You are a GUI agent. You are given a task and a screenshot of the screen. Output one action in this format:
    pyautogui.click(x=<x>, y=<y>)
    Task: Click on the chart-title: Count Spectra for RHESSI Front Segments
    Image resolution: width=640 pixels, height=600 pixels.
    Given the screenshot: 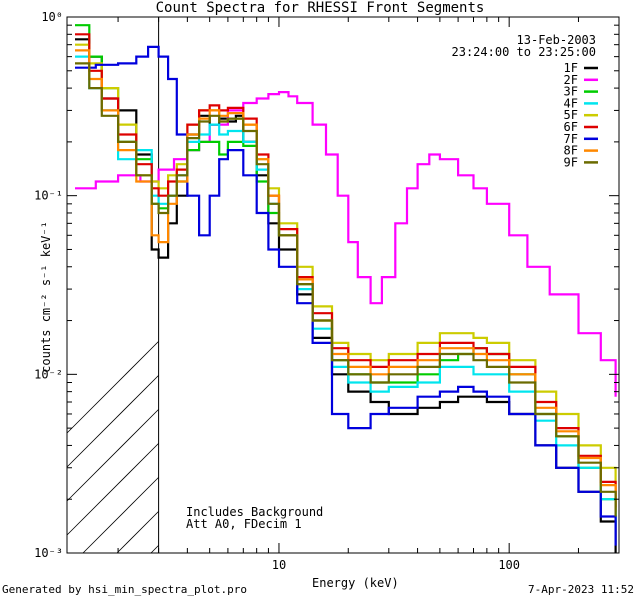 What is the action you would take?
    pyautogui.click(x=320, y=8)
    